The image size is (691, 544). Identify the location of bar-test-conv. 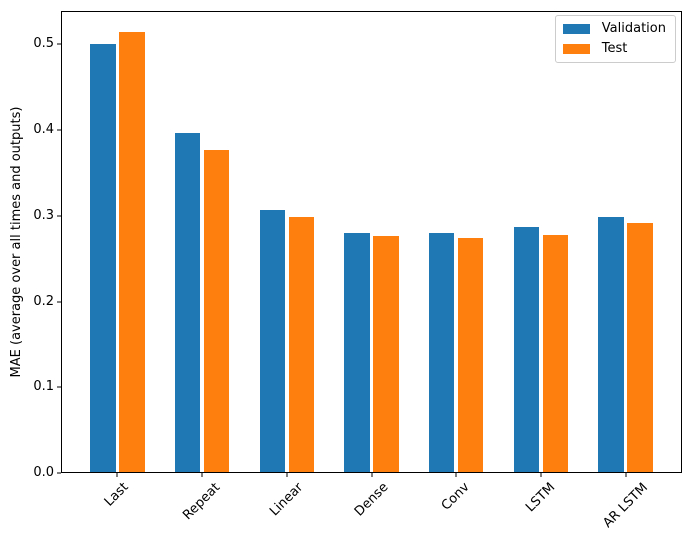
(470, 354).